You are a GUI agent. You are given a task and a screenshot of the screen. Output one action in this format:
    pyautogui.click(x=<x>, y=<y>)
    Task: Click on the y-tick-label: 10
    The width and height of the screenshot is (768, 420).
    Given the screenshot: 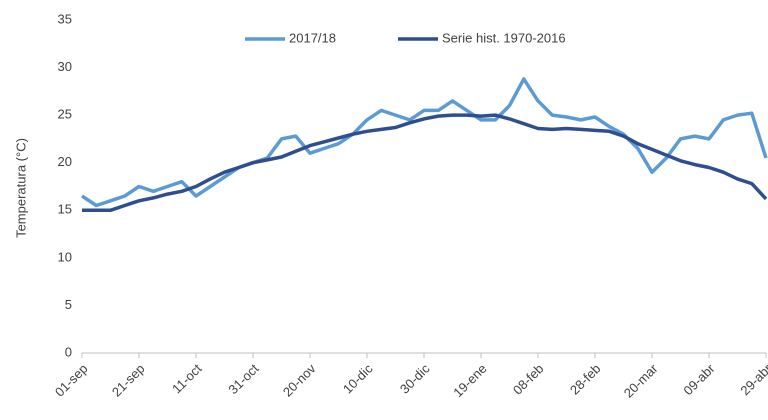 What is the action you would take?
    pyautogui.click(x=65, y=256)
    